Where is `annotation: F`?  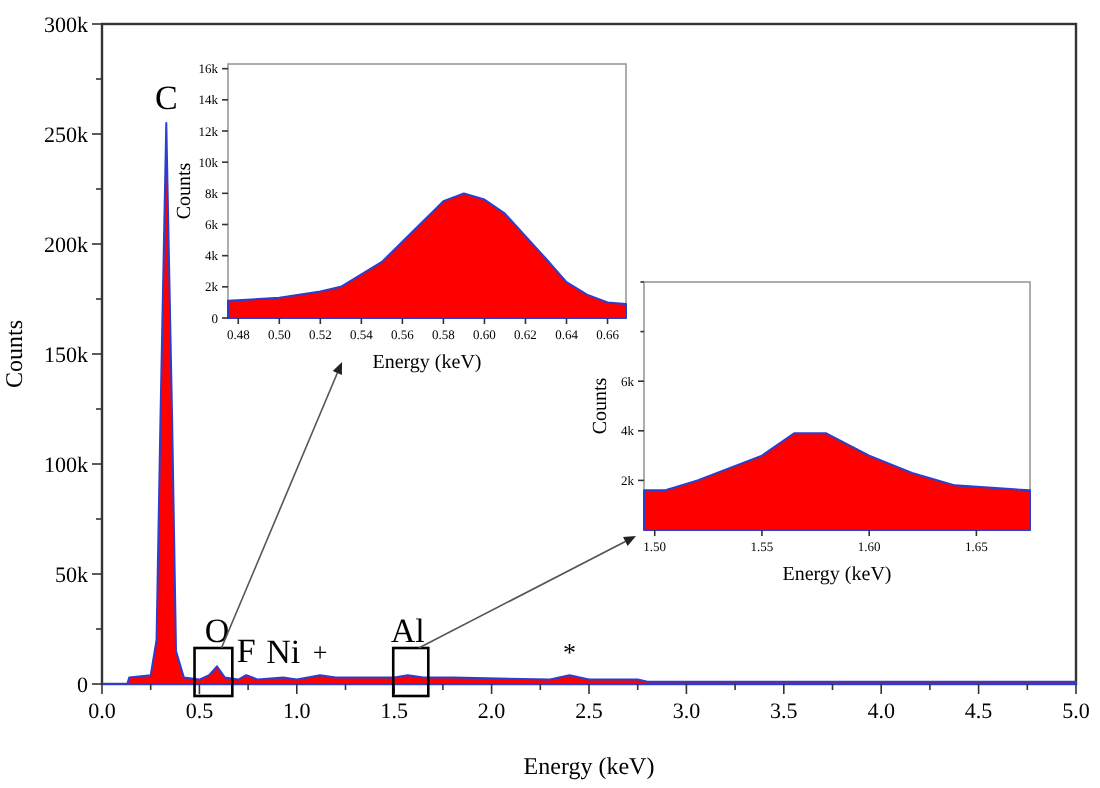
annotation: F is located at coordinates (246, 651).